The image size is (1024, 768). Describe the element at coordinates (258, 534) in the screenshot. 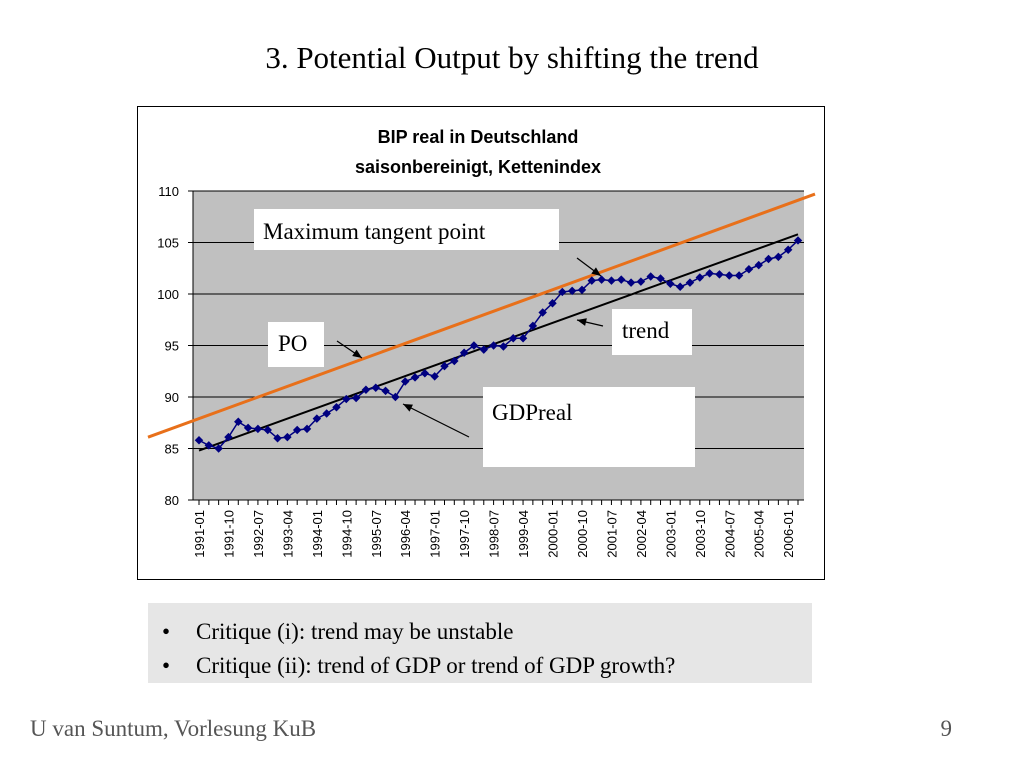

I see `x-tick-label: 1992-07` at that location.